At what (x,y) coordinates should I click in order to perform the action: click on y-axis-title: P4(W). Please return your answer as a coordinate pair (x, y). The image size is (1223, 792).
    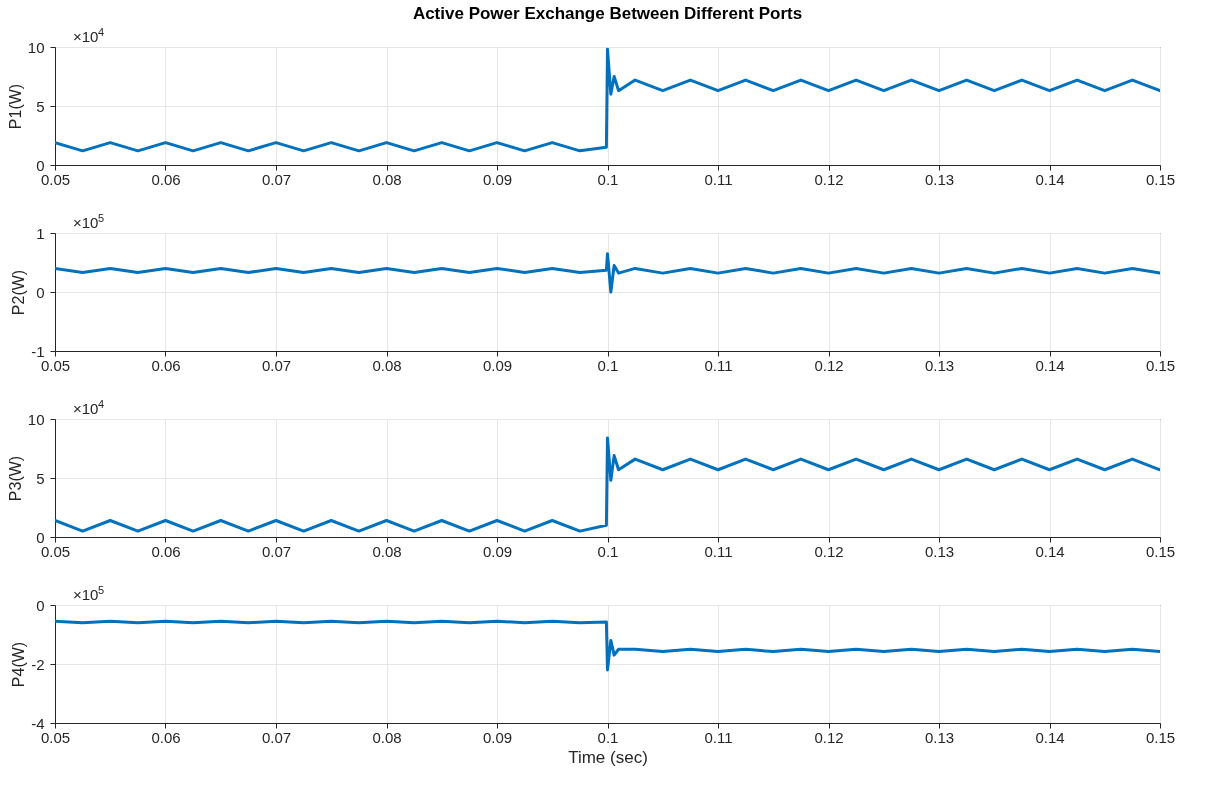
    Looking at the image, I should click on (19, 664).